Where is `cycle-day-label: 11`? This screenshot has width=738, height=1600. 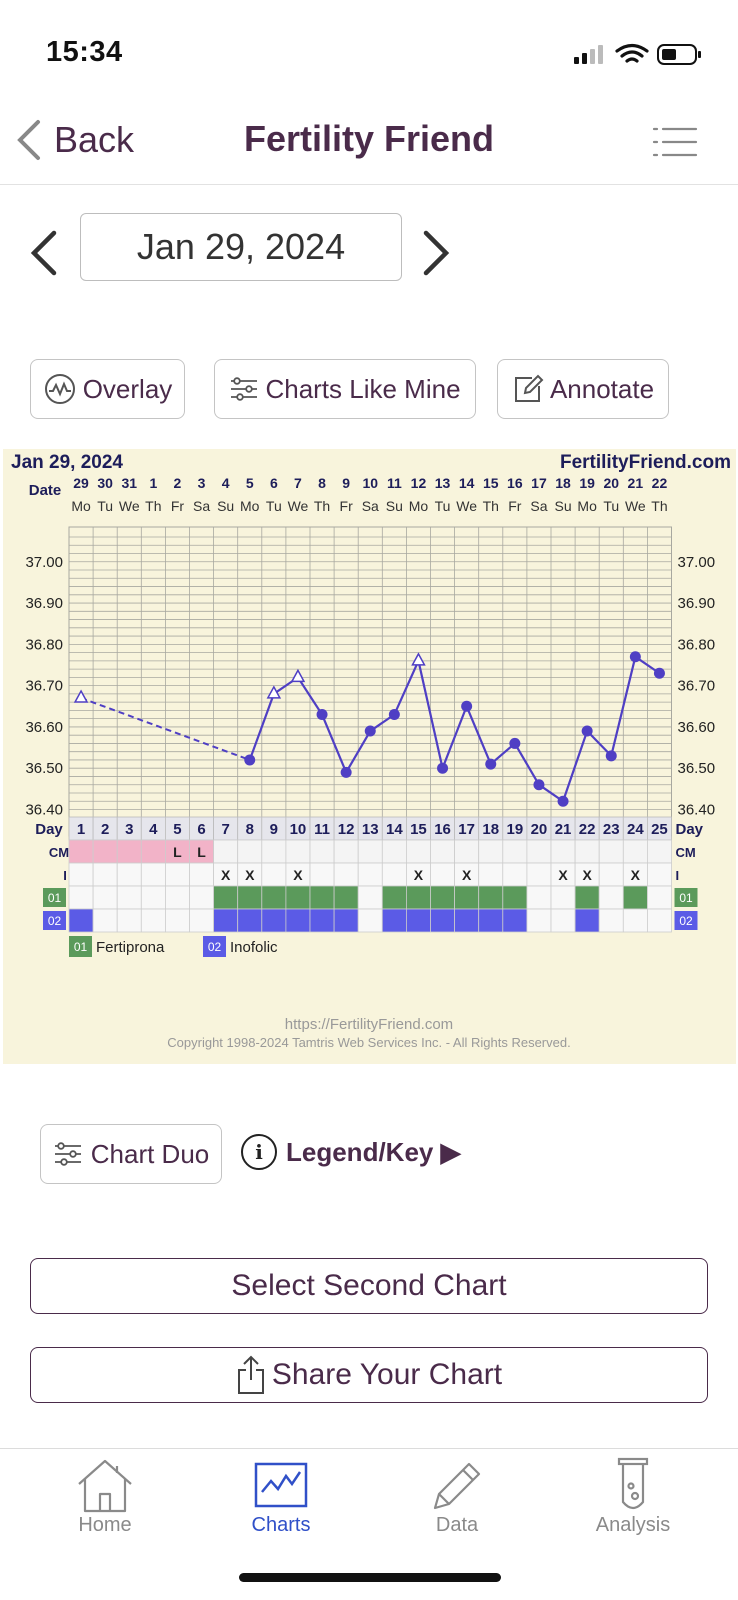
cycle-day-label: 11 is located at coordinates (322, 829).